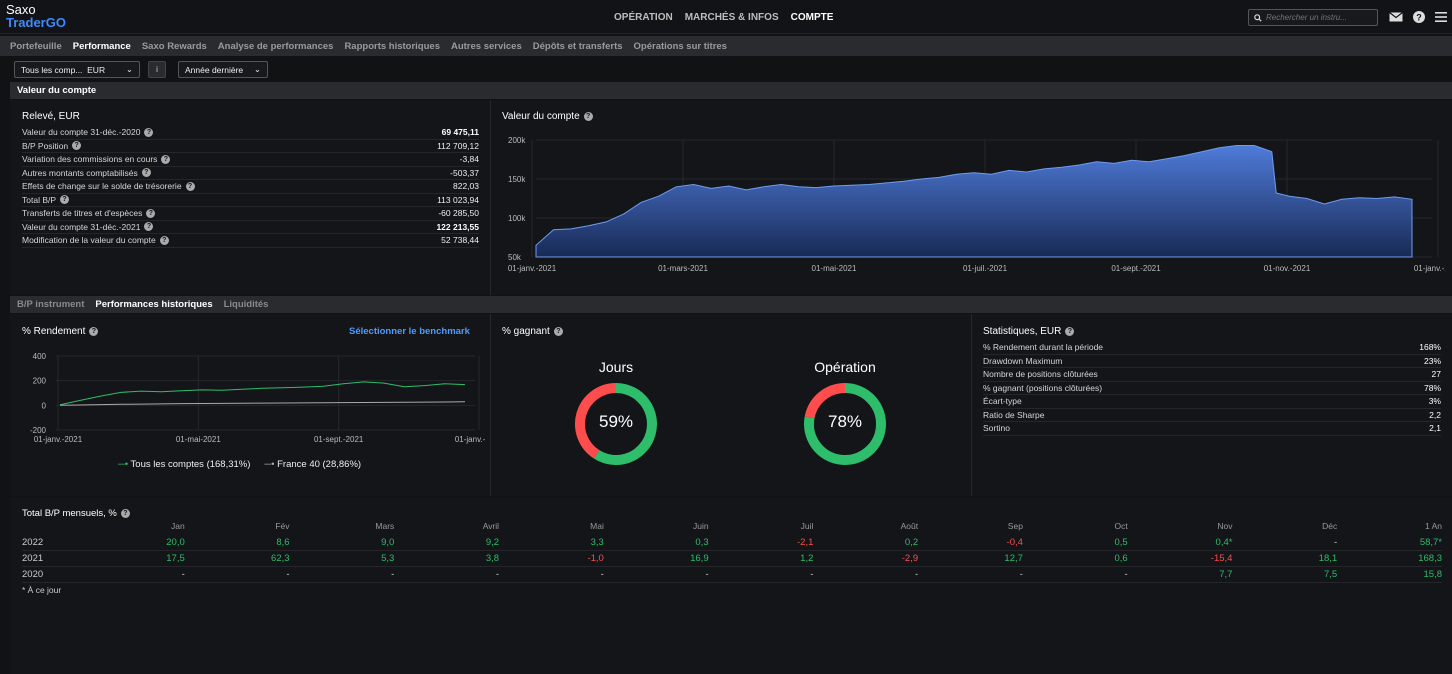 The image size is (1452, 674). I want to click on stats-row-value: 3%, so click(1434, 401).